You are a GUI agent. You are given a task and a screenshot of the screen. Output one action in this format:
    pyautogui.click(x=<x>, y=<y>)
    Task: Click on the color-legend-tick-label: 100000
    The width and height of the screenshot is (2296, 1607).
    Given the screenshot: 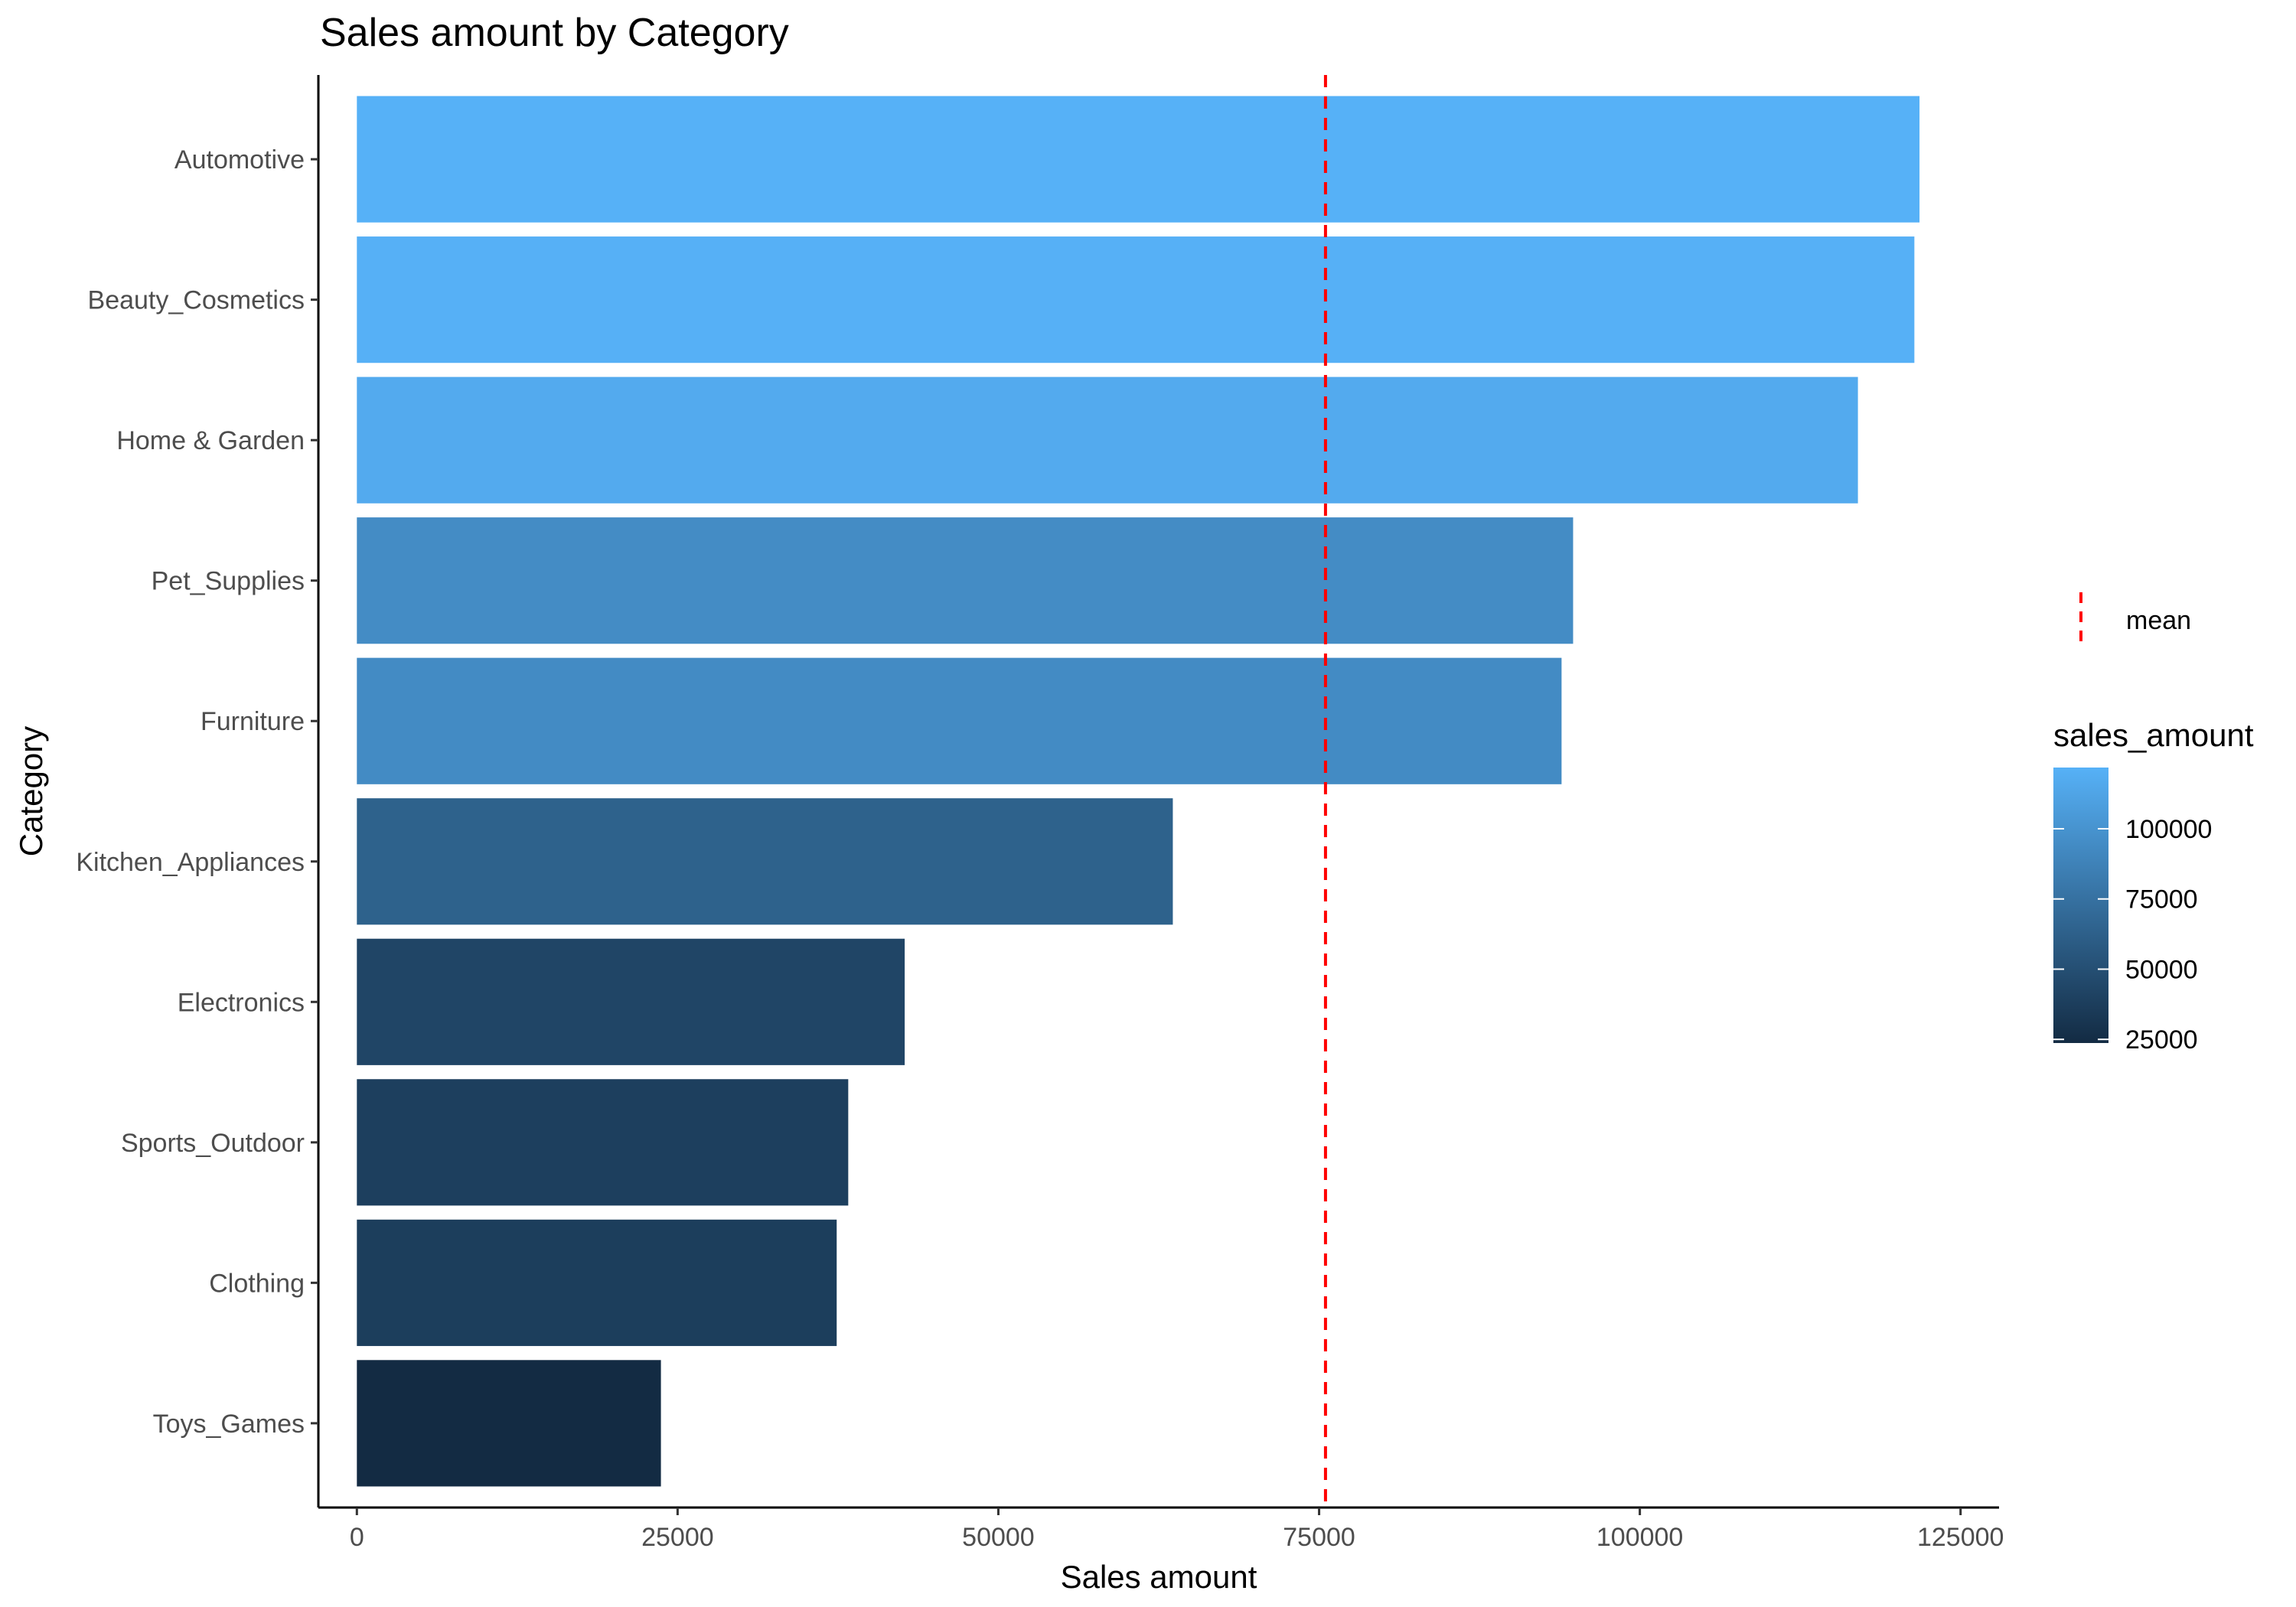 What is the action you would take?
    pyautogui.click(x=2168, y=829)
    